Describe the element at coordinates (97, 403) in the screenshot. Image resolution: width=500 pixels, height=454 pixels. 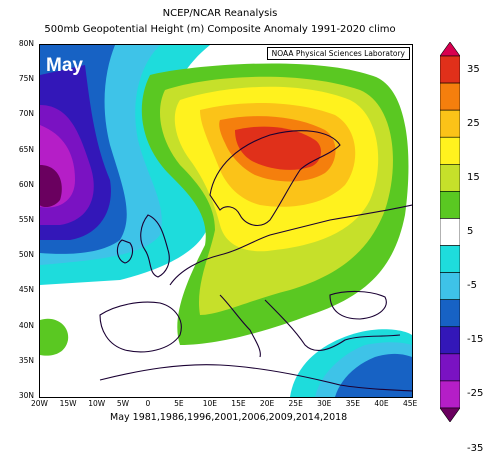
I see `lon-label: 10W` at that location.